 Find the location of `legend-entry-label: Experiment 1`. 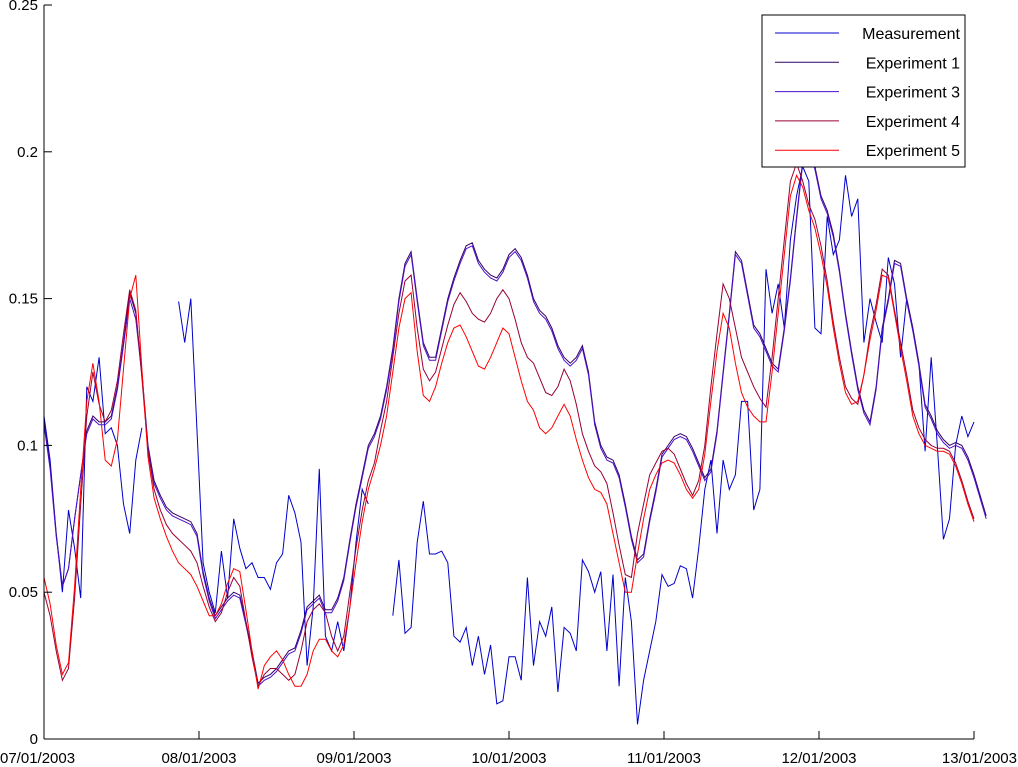

legend-entry-label: Experiment 1 is located at coordinates (913, 63).